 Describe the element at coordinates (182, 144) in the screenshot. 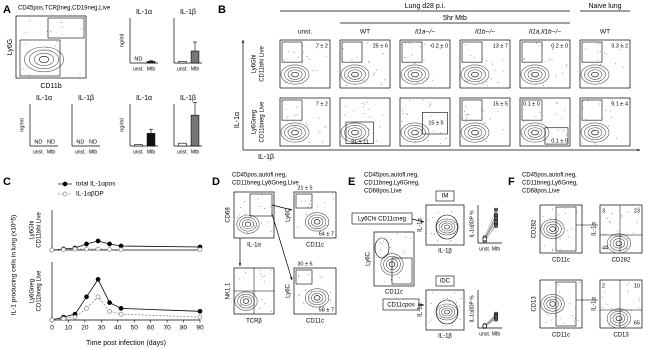

I see `bar` at that location.